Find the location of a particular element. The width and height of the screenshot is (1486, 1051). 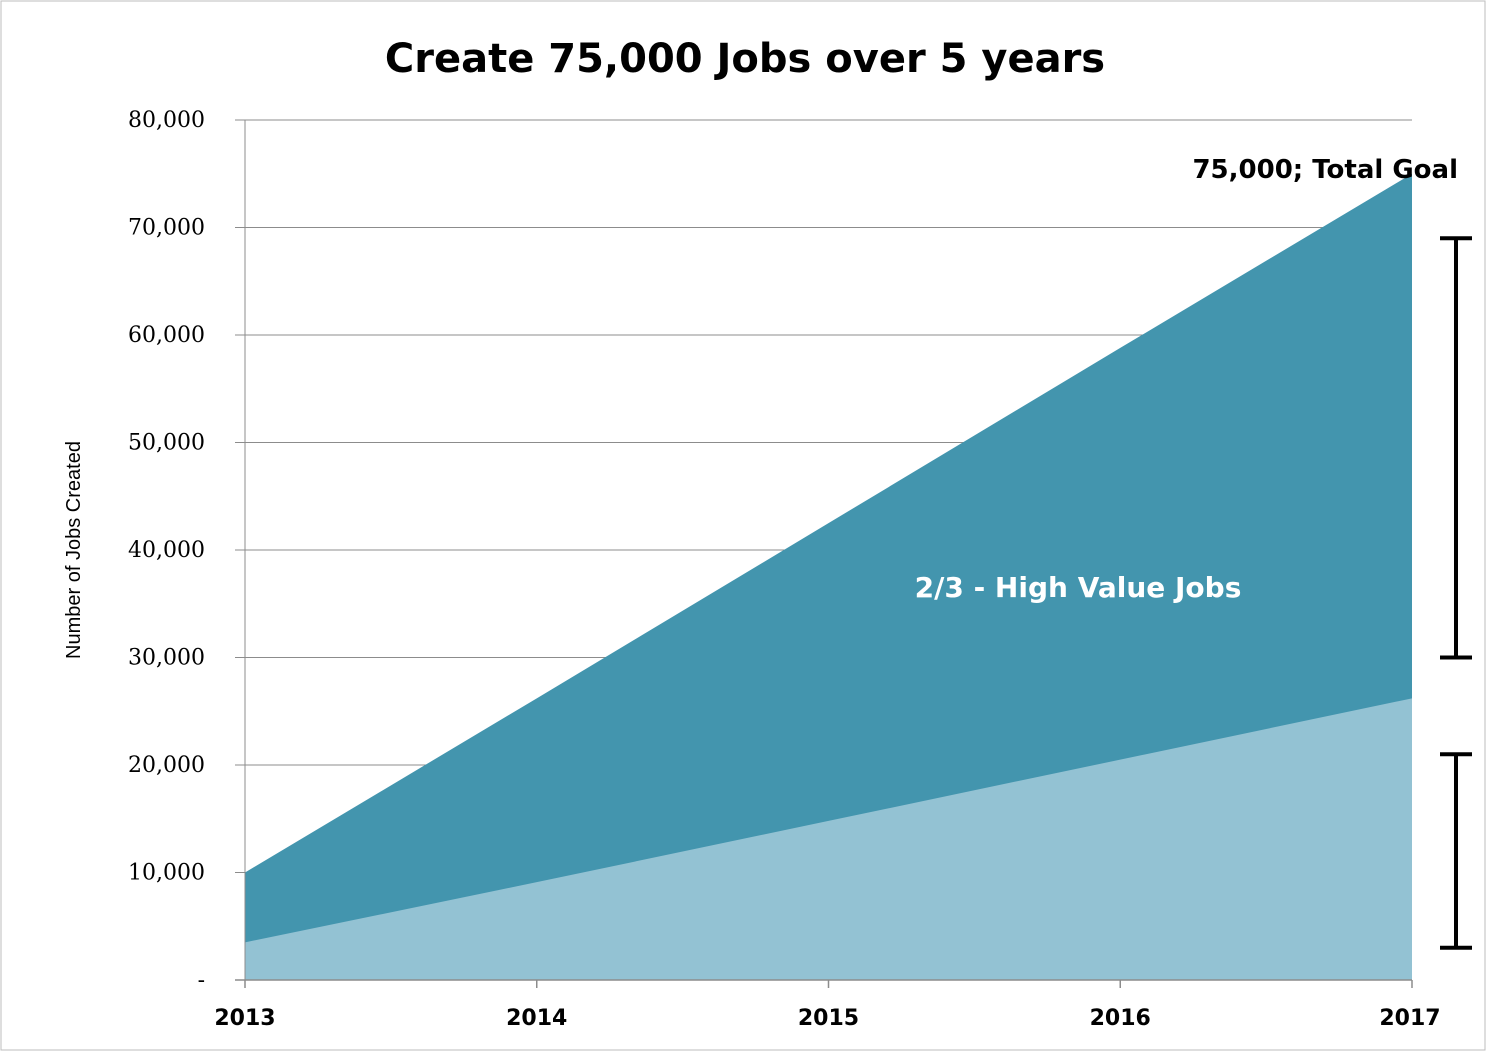

y-axis-label: Number of Jobs Created is located at coordinates (74, 550).